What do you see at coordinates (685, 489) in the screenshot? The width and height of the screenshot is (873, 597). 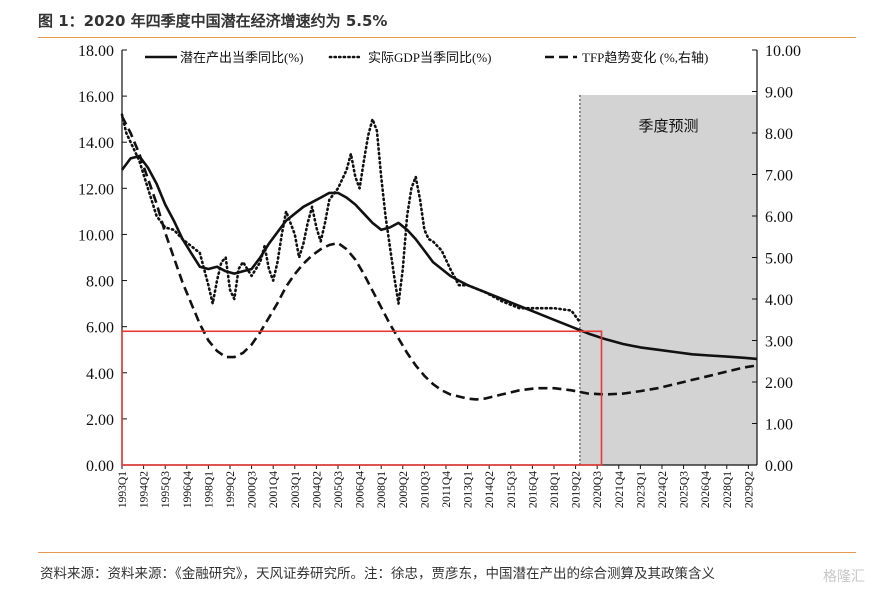 I see `x-tick-label: 2025Q3` at bounding box center [685, 489].